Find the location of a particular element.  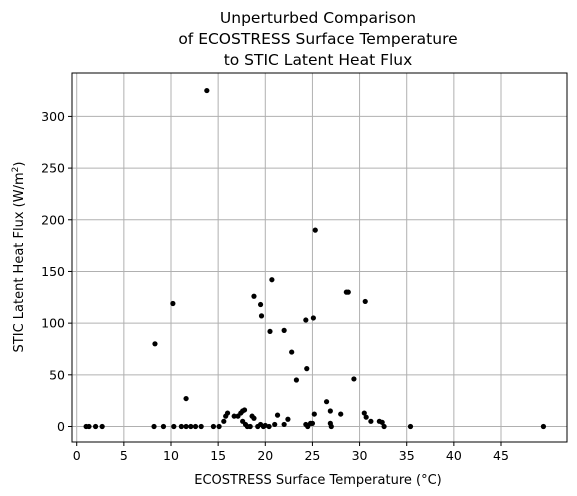

x-tick-label: 35 is located at coordinates (407, 455).